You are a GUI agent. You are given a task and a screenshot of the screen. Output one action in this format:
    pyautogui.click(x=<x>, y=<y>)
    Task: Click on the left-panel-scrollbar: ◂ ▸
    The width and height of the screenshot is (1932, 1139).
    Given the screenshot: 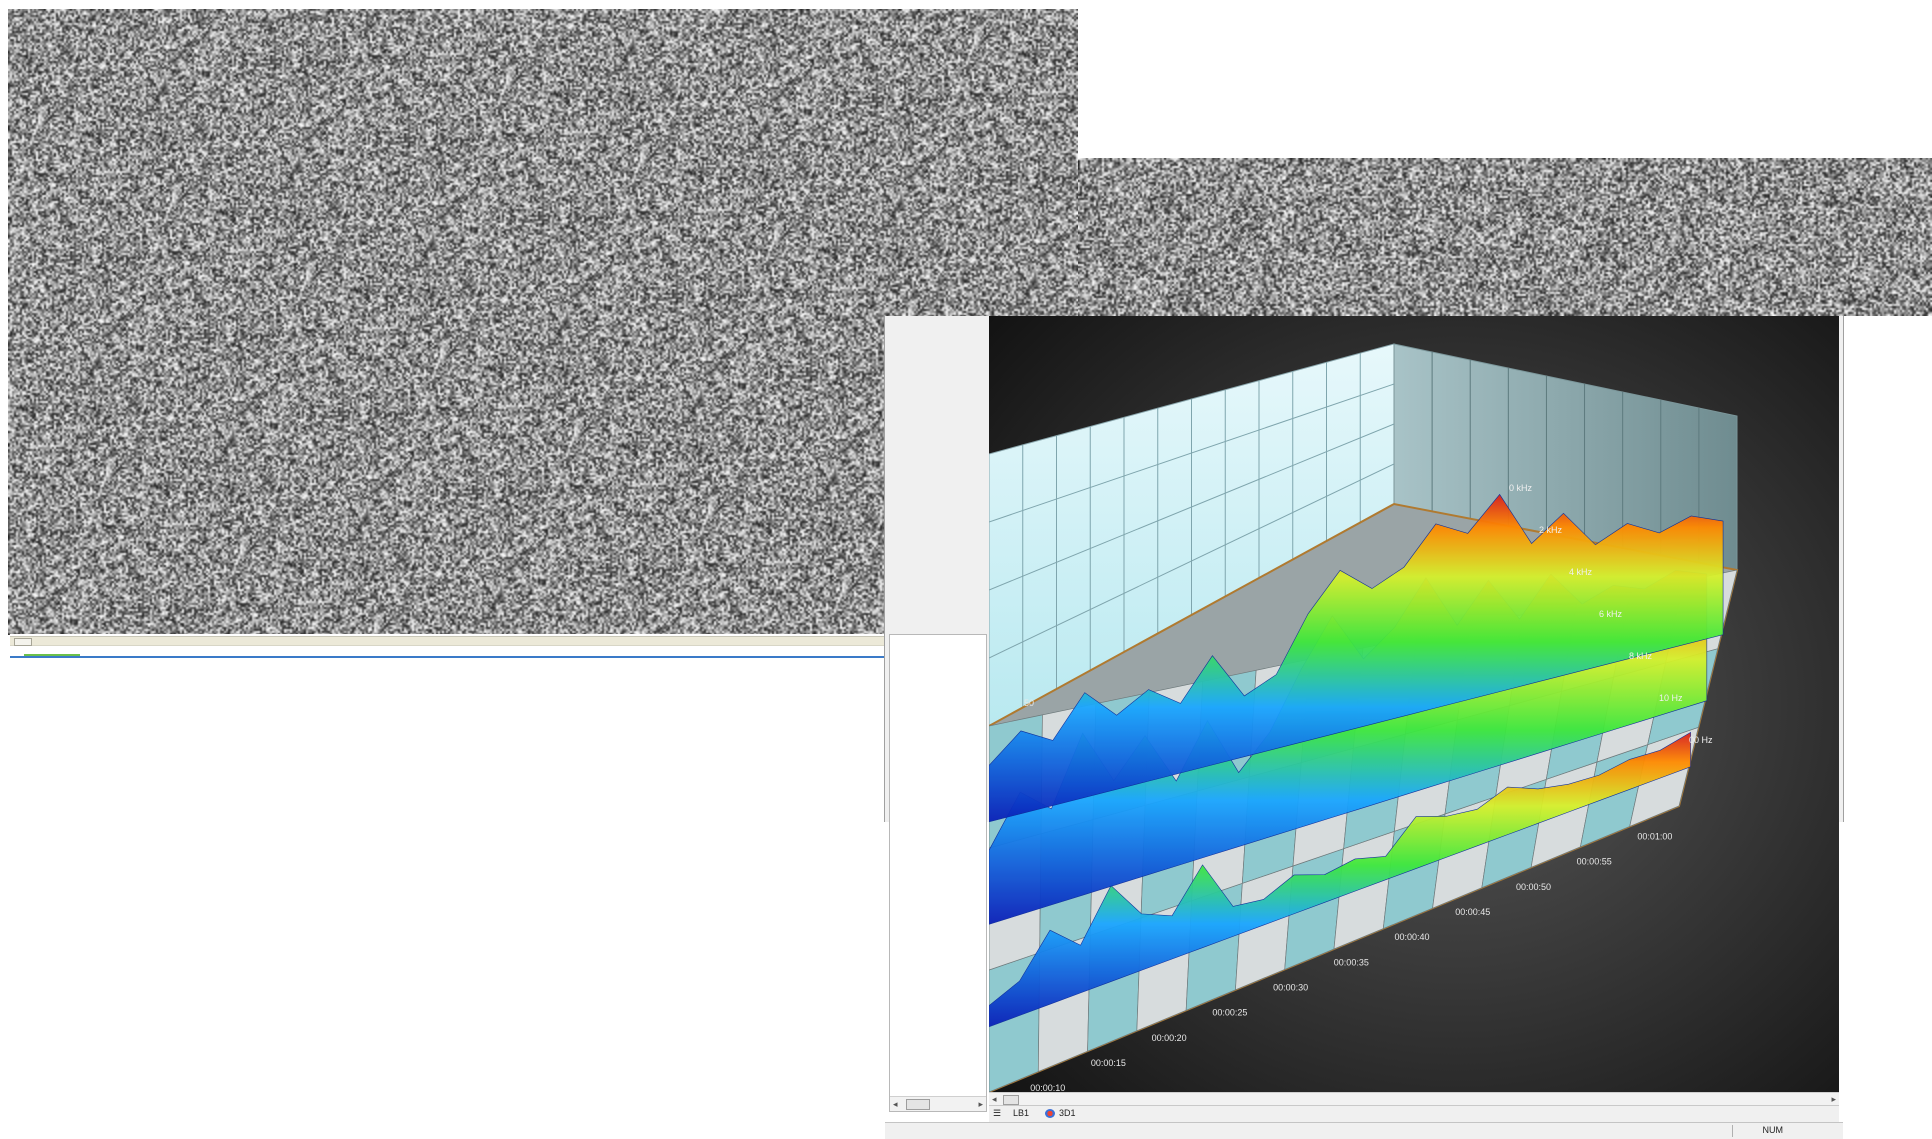 What is the action you would take?
    pyautogui.click(x=938, y=1103)
    